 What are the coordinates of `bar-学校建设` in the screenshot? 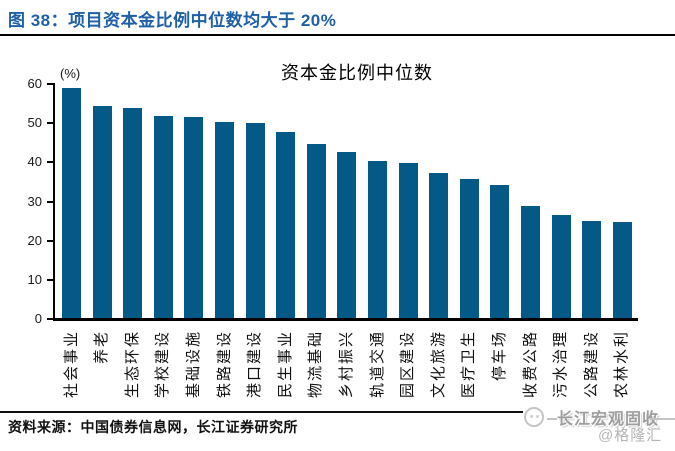 It's located at (163, 217).